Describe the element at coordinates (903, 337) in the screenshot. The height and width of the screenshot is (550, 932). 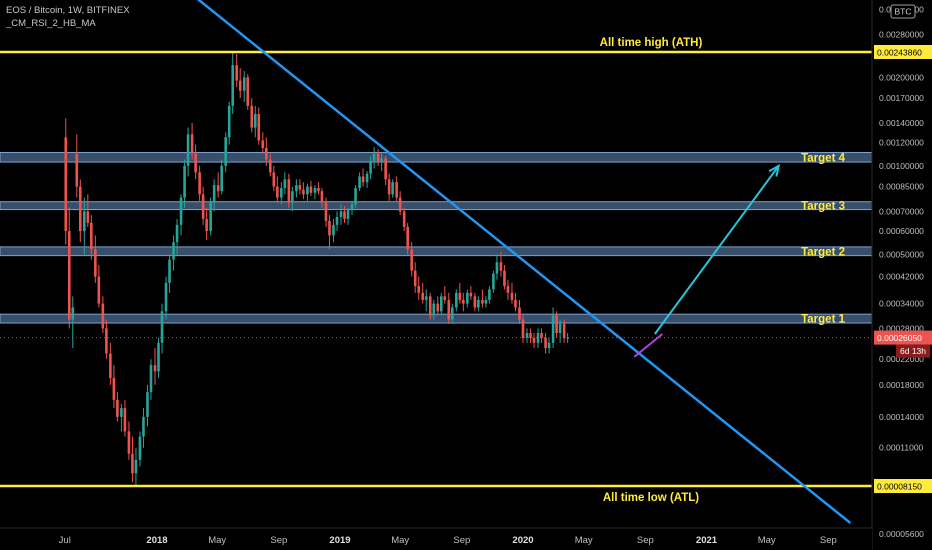
I see `current-price-box` at that location.